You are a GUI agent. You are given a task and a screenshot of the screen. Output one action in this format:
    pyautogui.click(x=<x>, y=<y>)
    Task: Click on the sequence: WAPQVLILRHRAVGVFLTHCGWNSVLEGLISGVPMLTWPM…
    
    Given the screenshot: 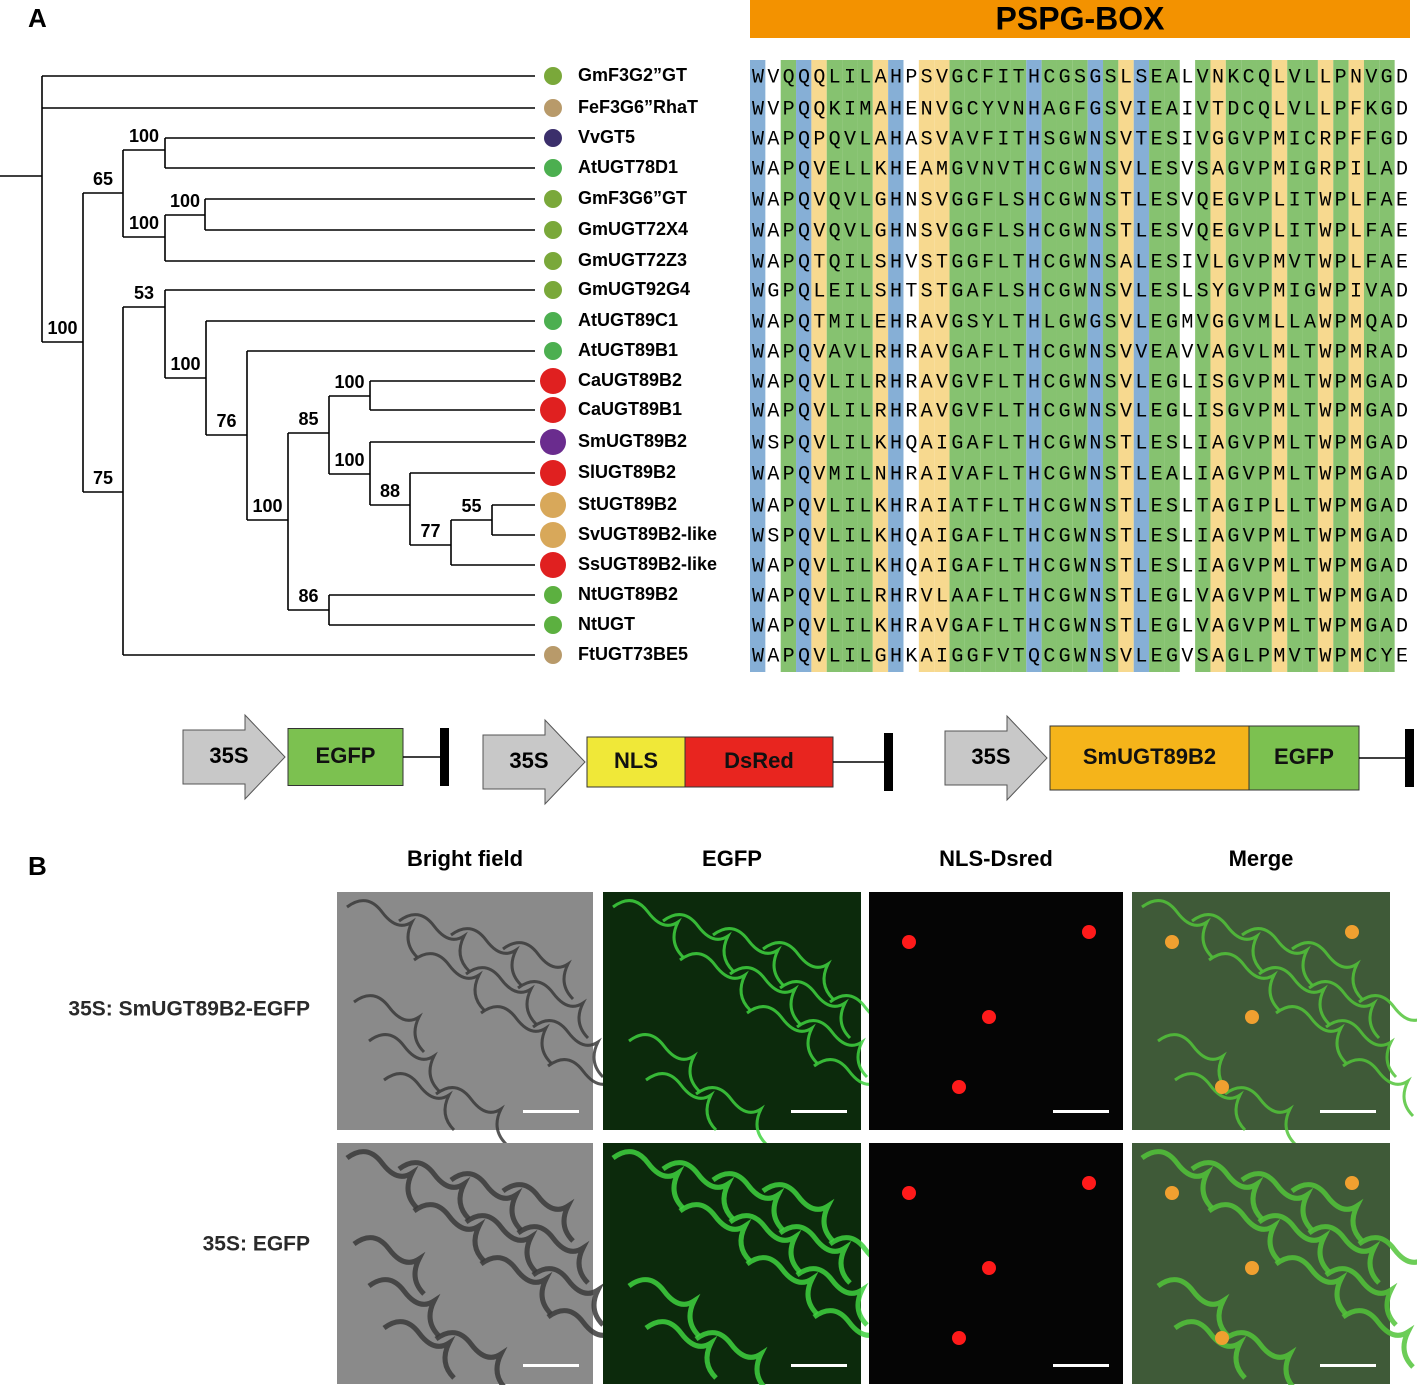 What is the action you would take?
    pyautogui.click(x=1080, y=411)
    